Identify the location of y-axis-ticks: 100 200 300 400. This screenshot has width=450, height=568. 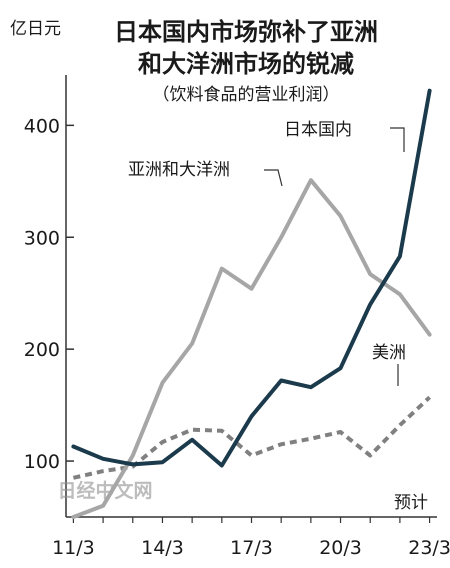
(49, 294).